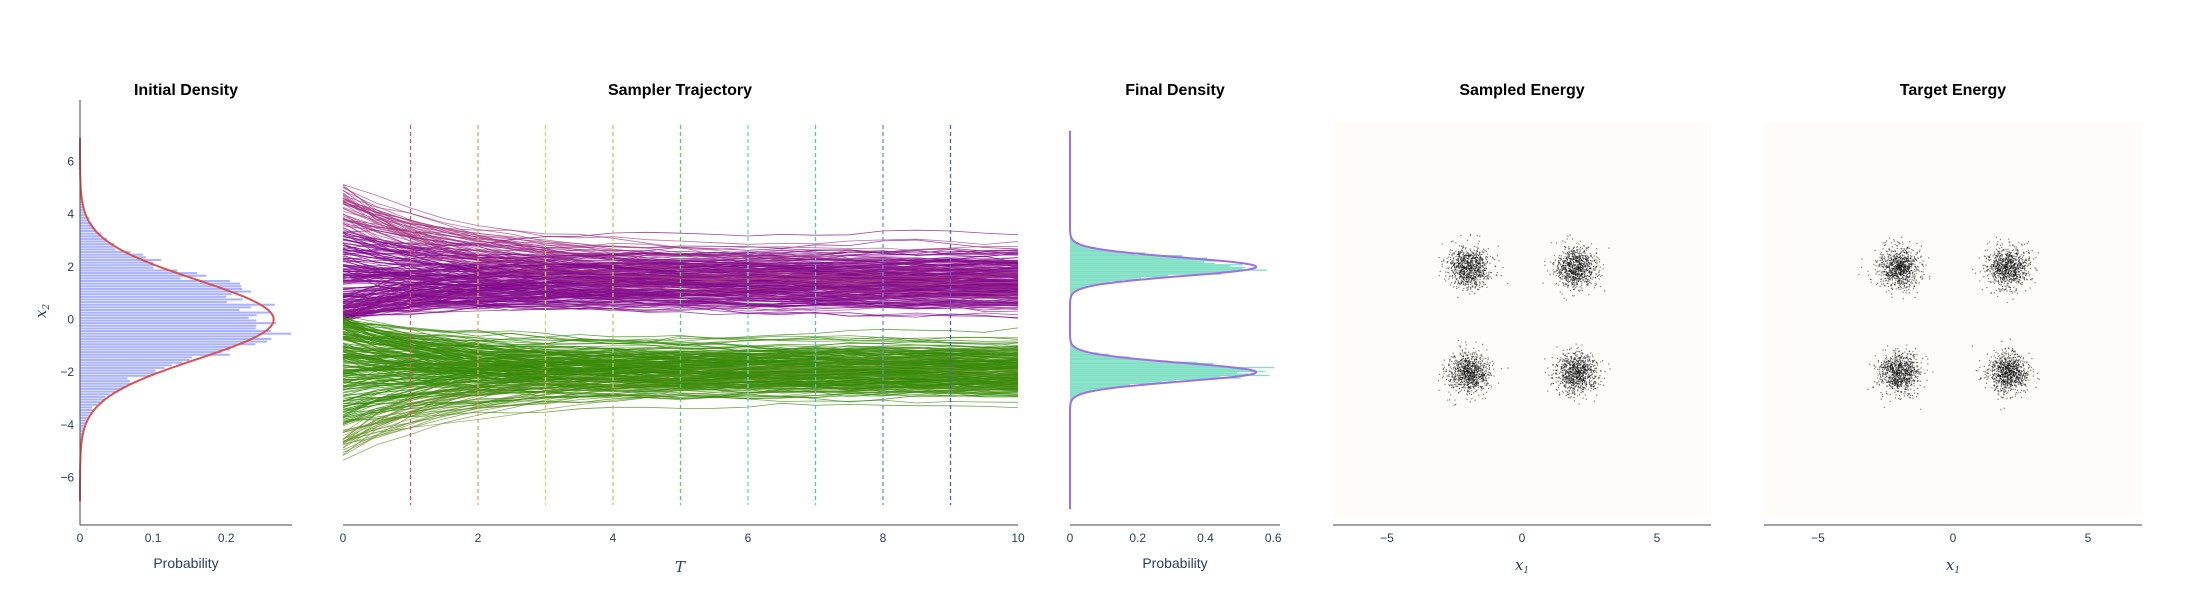 The width and height of the screenshot is (2200, 600). Describe the element at coordinates (680, 265) in the screenshot. I see `trajectory-line` at that location.